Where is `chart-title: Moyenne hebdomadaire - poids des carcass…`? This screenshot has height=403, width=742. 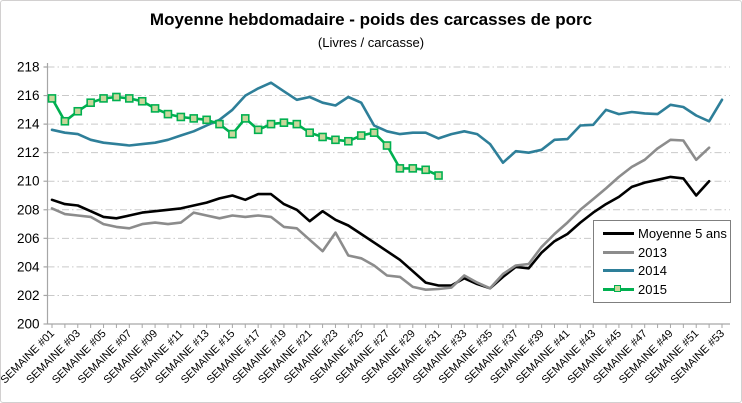 chart-title: Moyenne hebdomadaire - poids des carcass… is located at coordinates (371, 19).